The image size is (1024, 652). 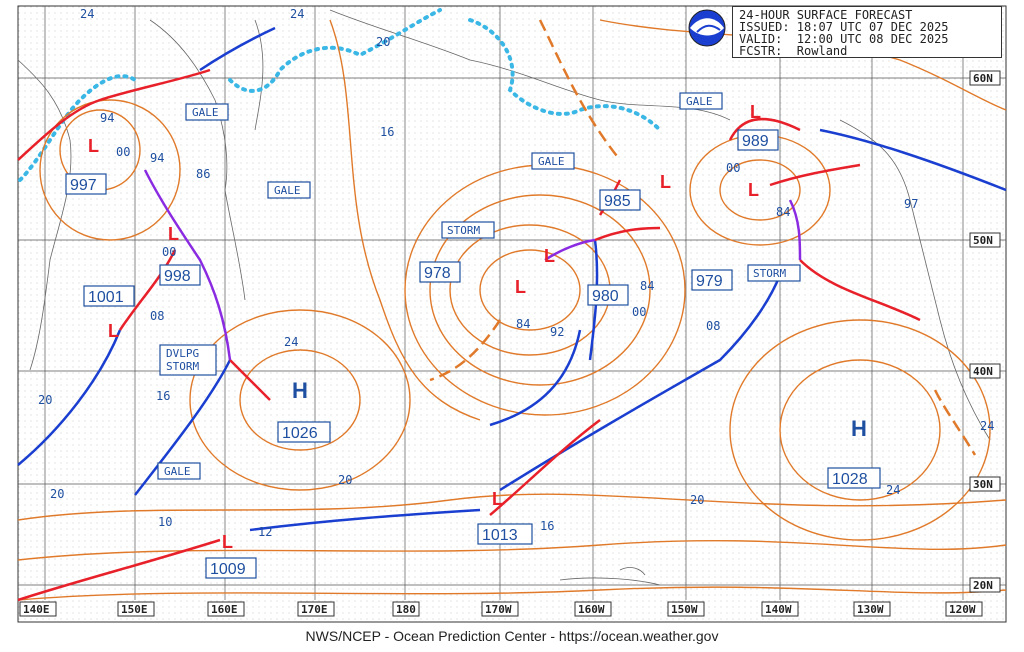 I want to click on high-center-2: H 1028, so click(x=854, y=452).